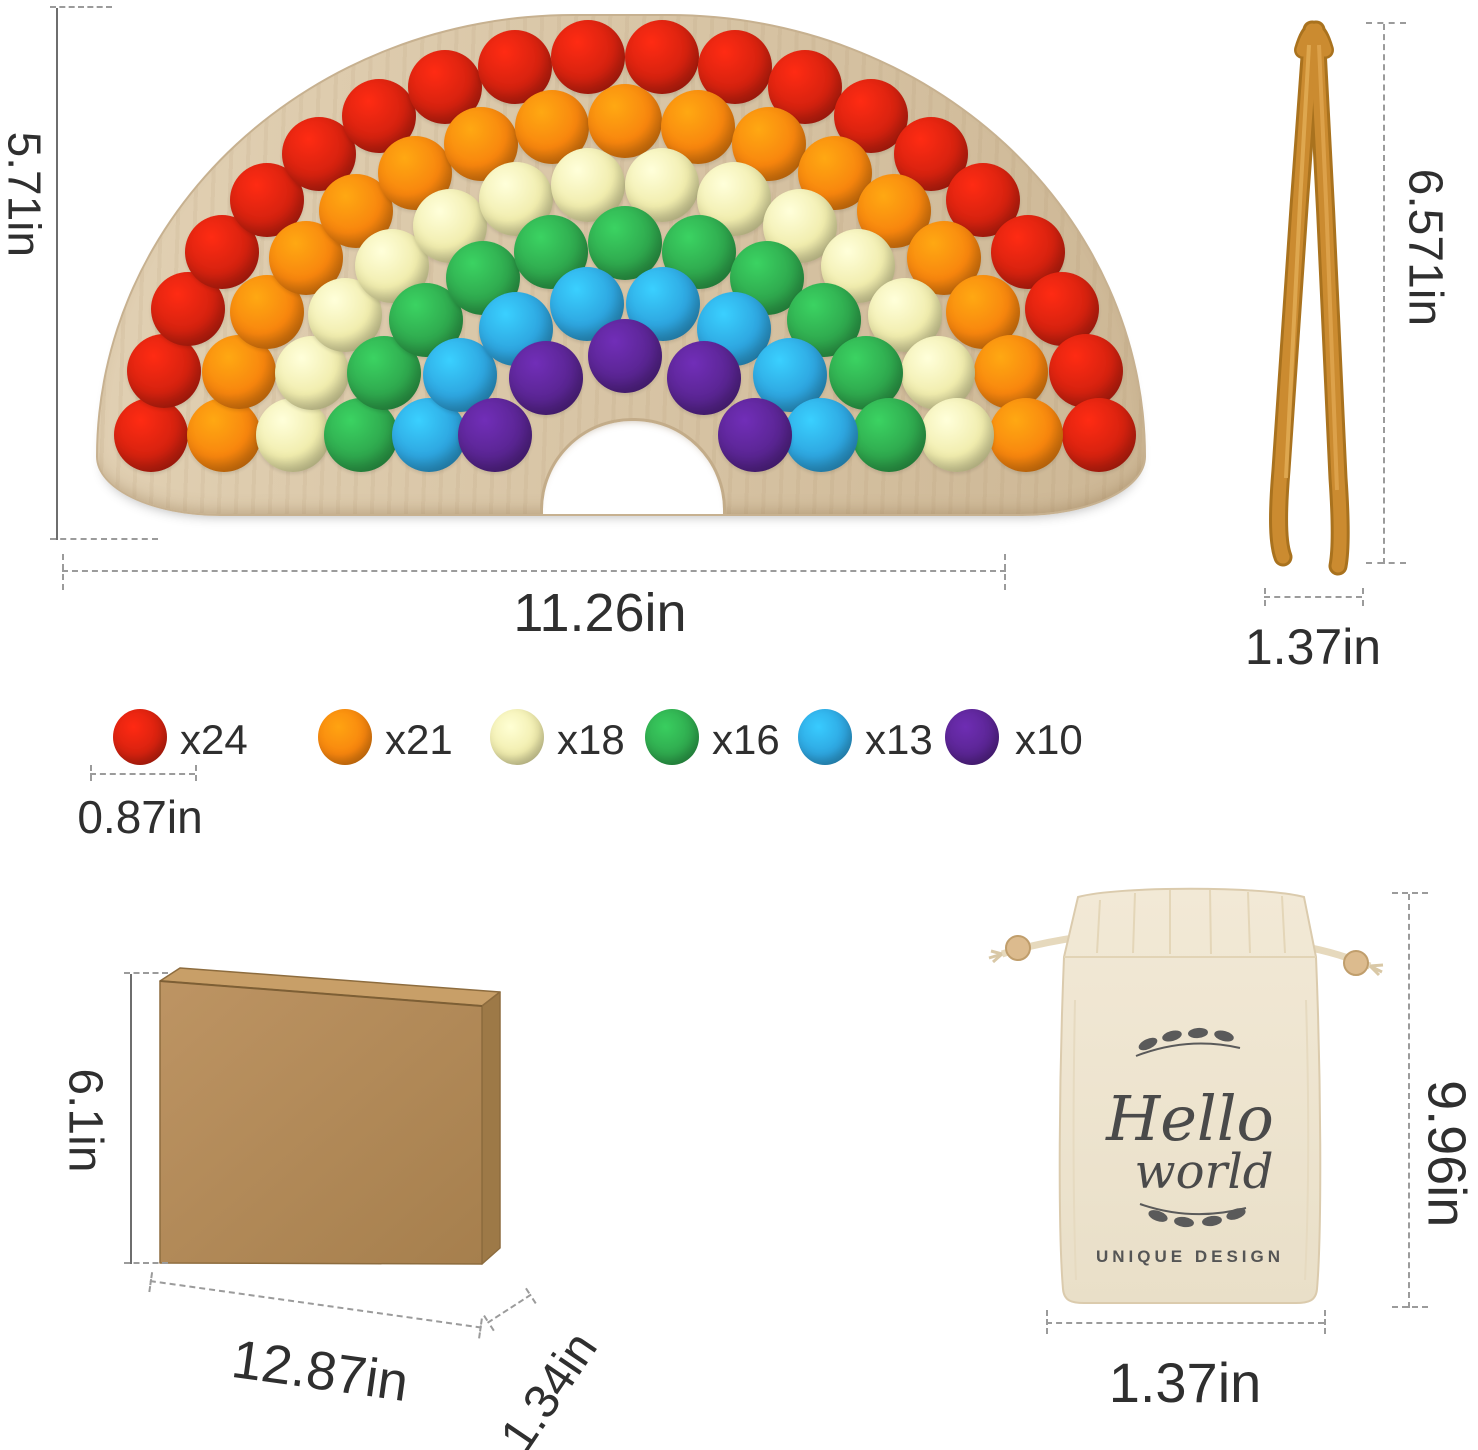 Image resolution: width=1478 pixels, height=1450 pixels. I want to click on bag-width-right-tick, so click(1325, 1322).